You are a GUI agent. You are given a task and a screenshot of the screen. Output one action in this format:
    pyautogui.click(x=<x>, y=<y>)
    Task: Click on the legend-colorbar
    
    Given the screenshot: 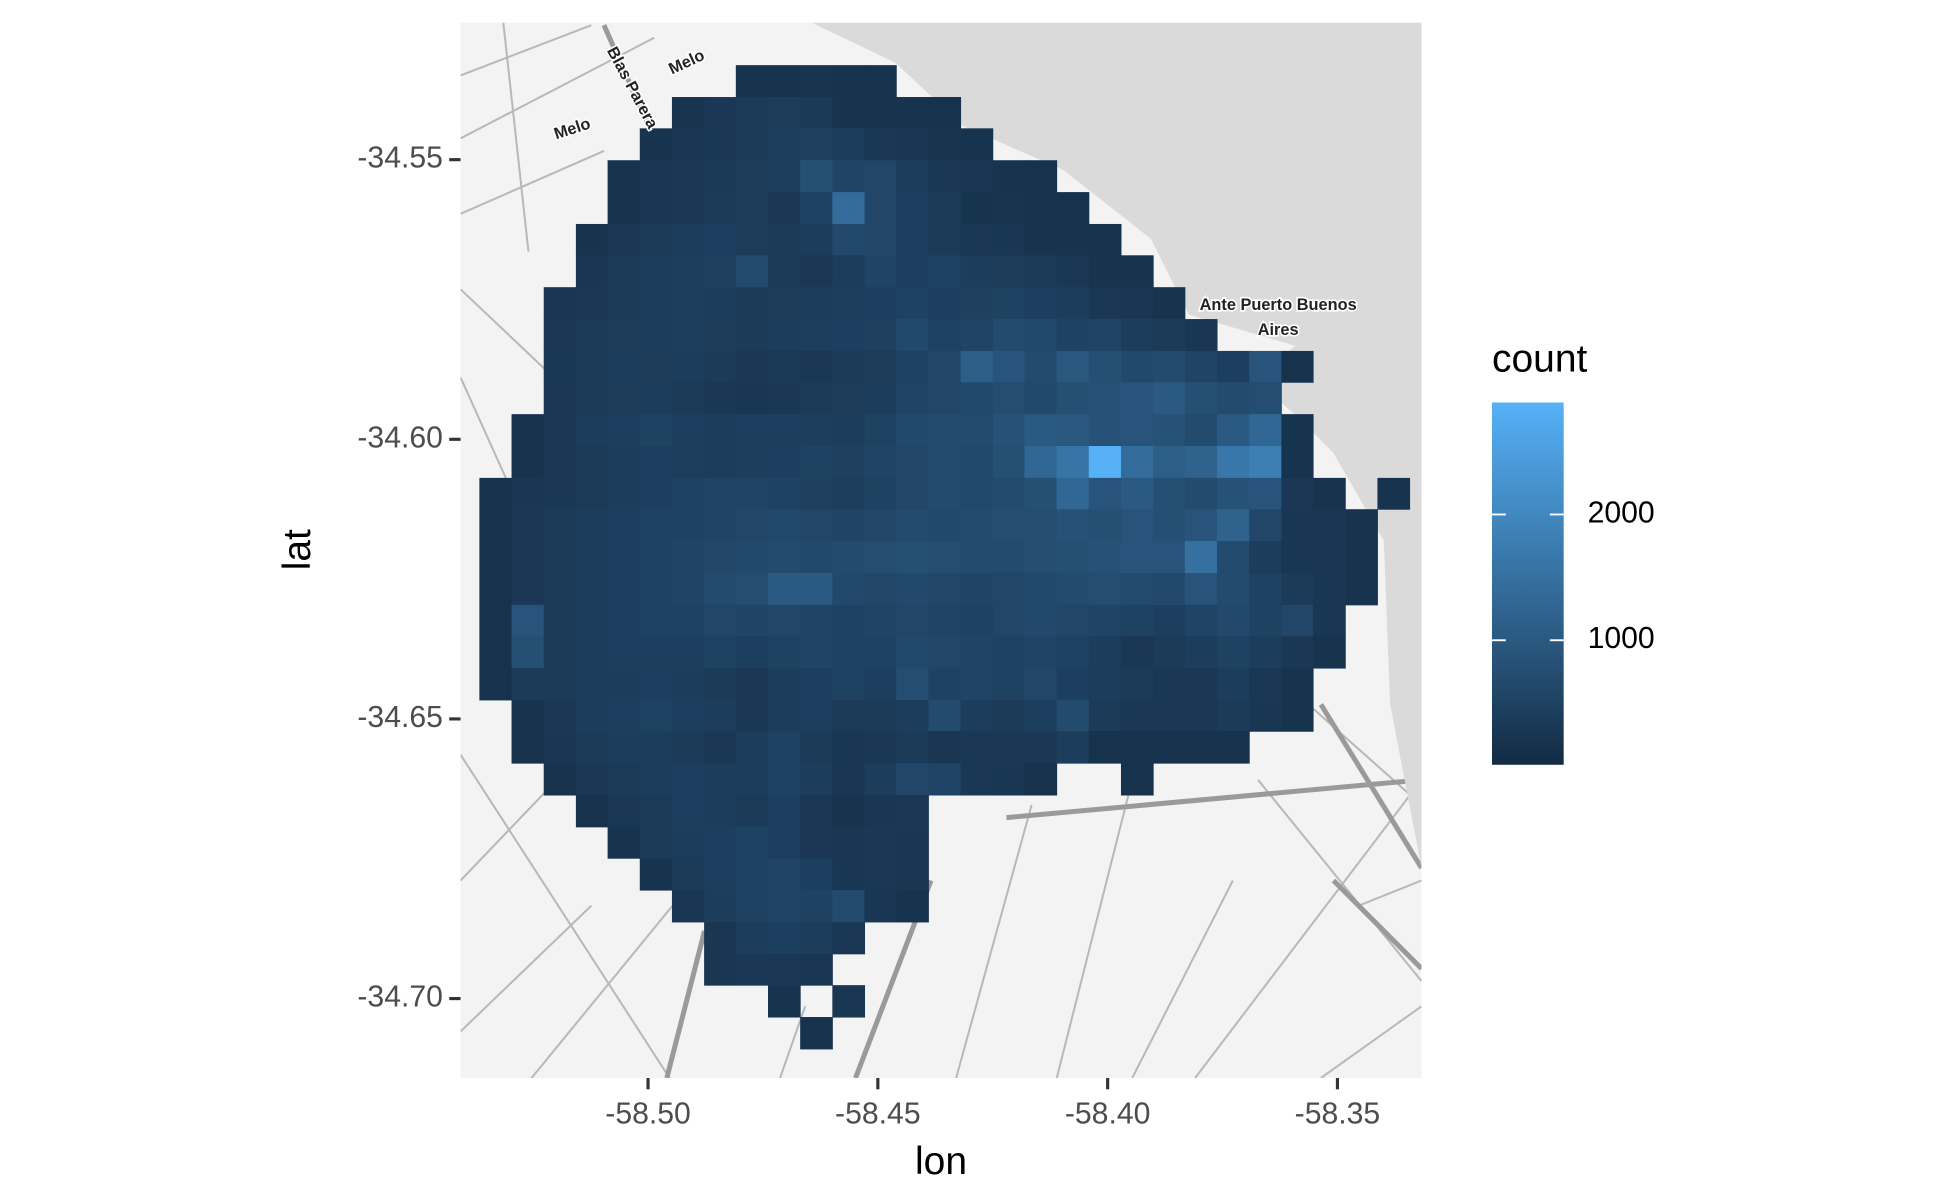 What is the action you would take?
    pyautogui.click(x=1527, y=583)
    